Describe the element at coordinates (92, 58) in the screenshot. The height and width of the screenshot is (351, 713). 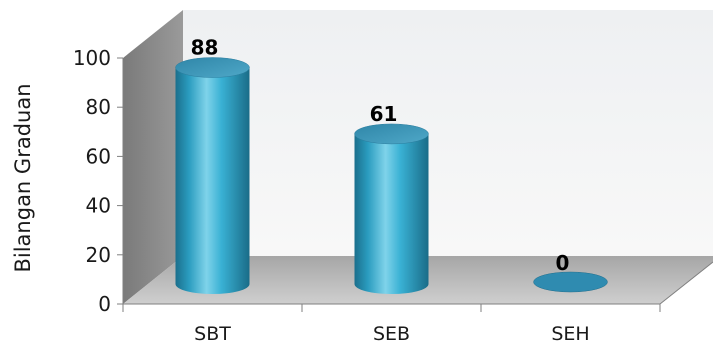
I see `y-tick-label: 100` at that location.